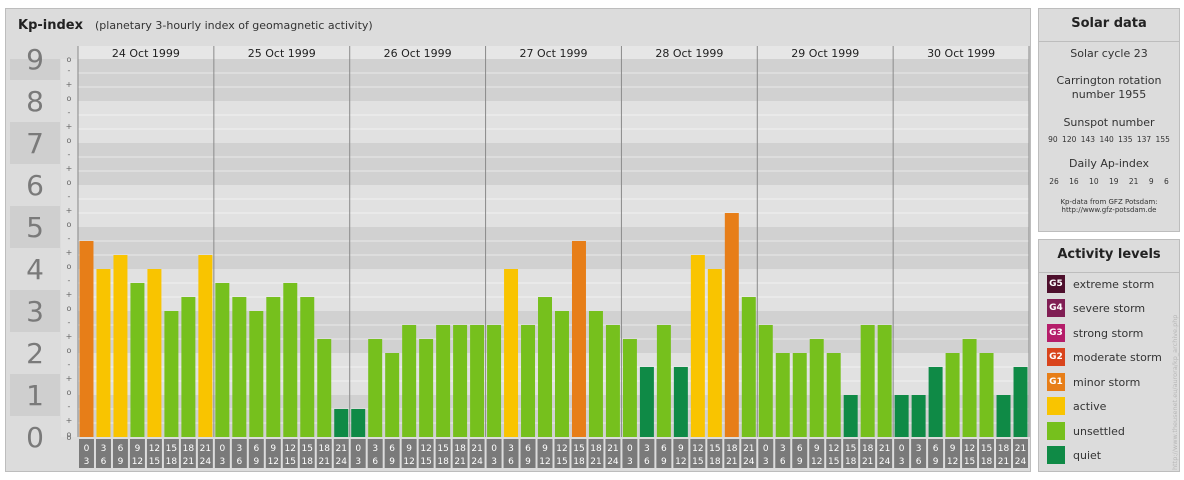 This screenshot has height=480, width=1184. I want to click on ap-index-values: 26 16 10 19 21 9 6, so click(1109, 181).